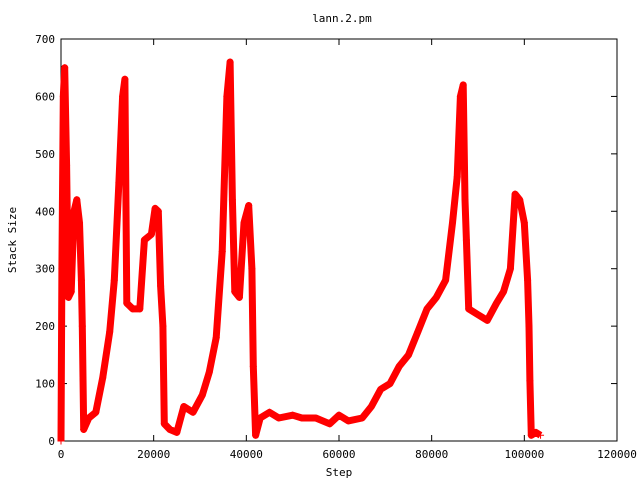 Image resolution: width=640 pixels, height=480 pixels. I want to click on y-tick-label: 200, so click(45, 326).